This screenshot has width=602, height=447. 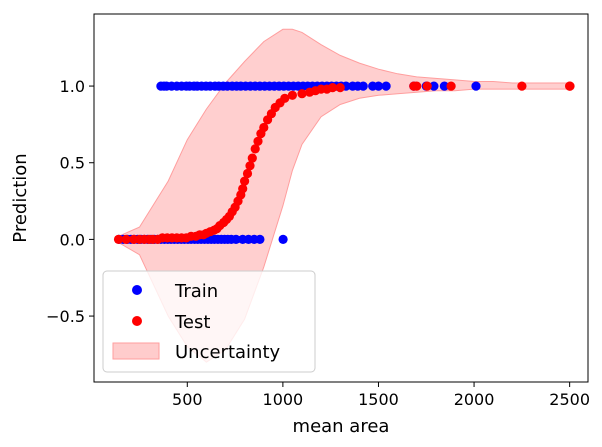 I want to click on x-tick-label: 1000, so click(x=283, y=399).